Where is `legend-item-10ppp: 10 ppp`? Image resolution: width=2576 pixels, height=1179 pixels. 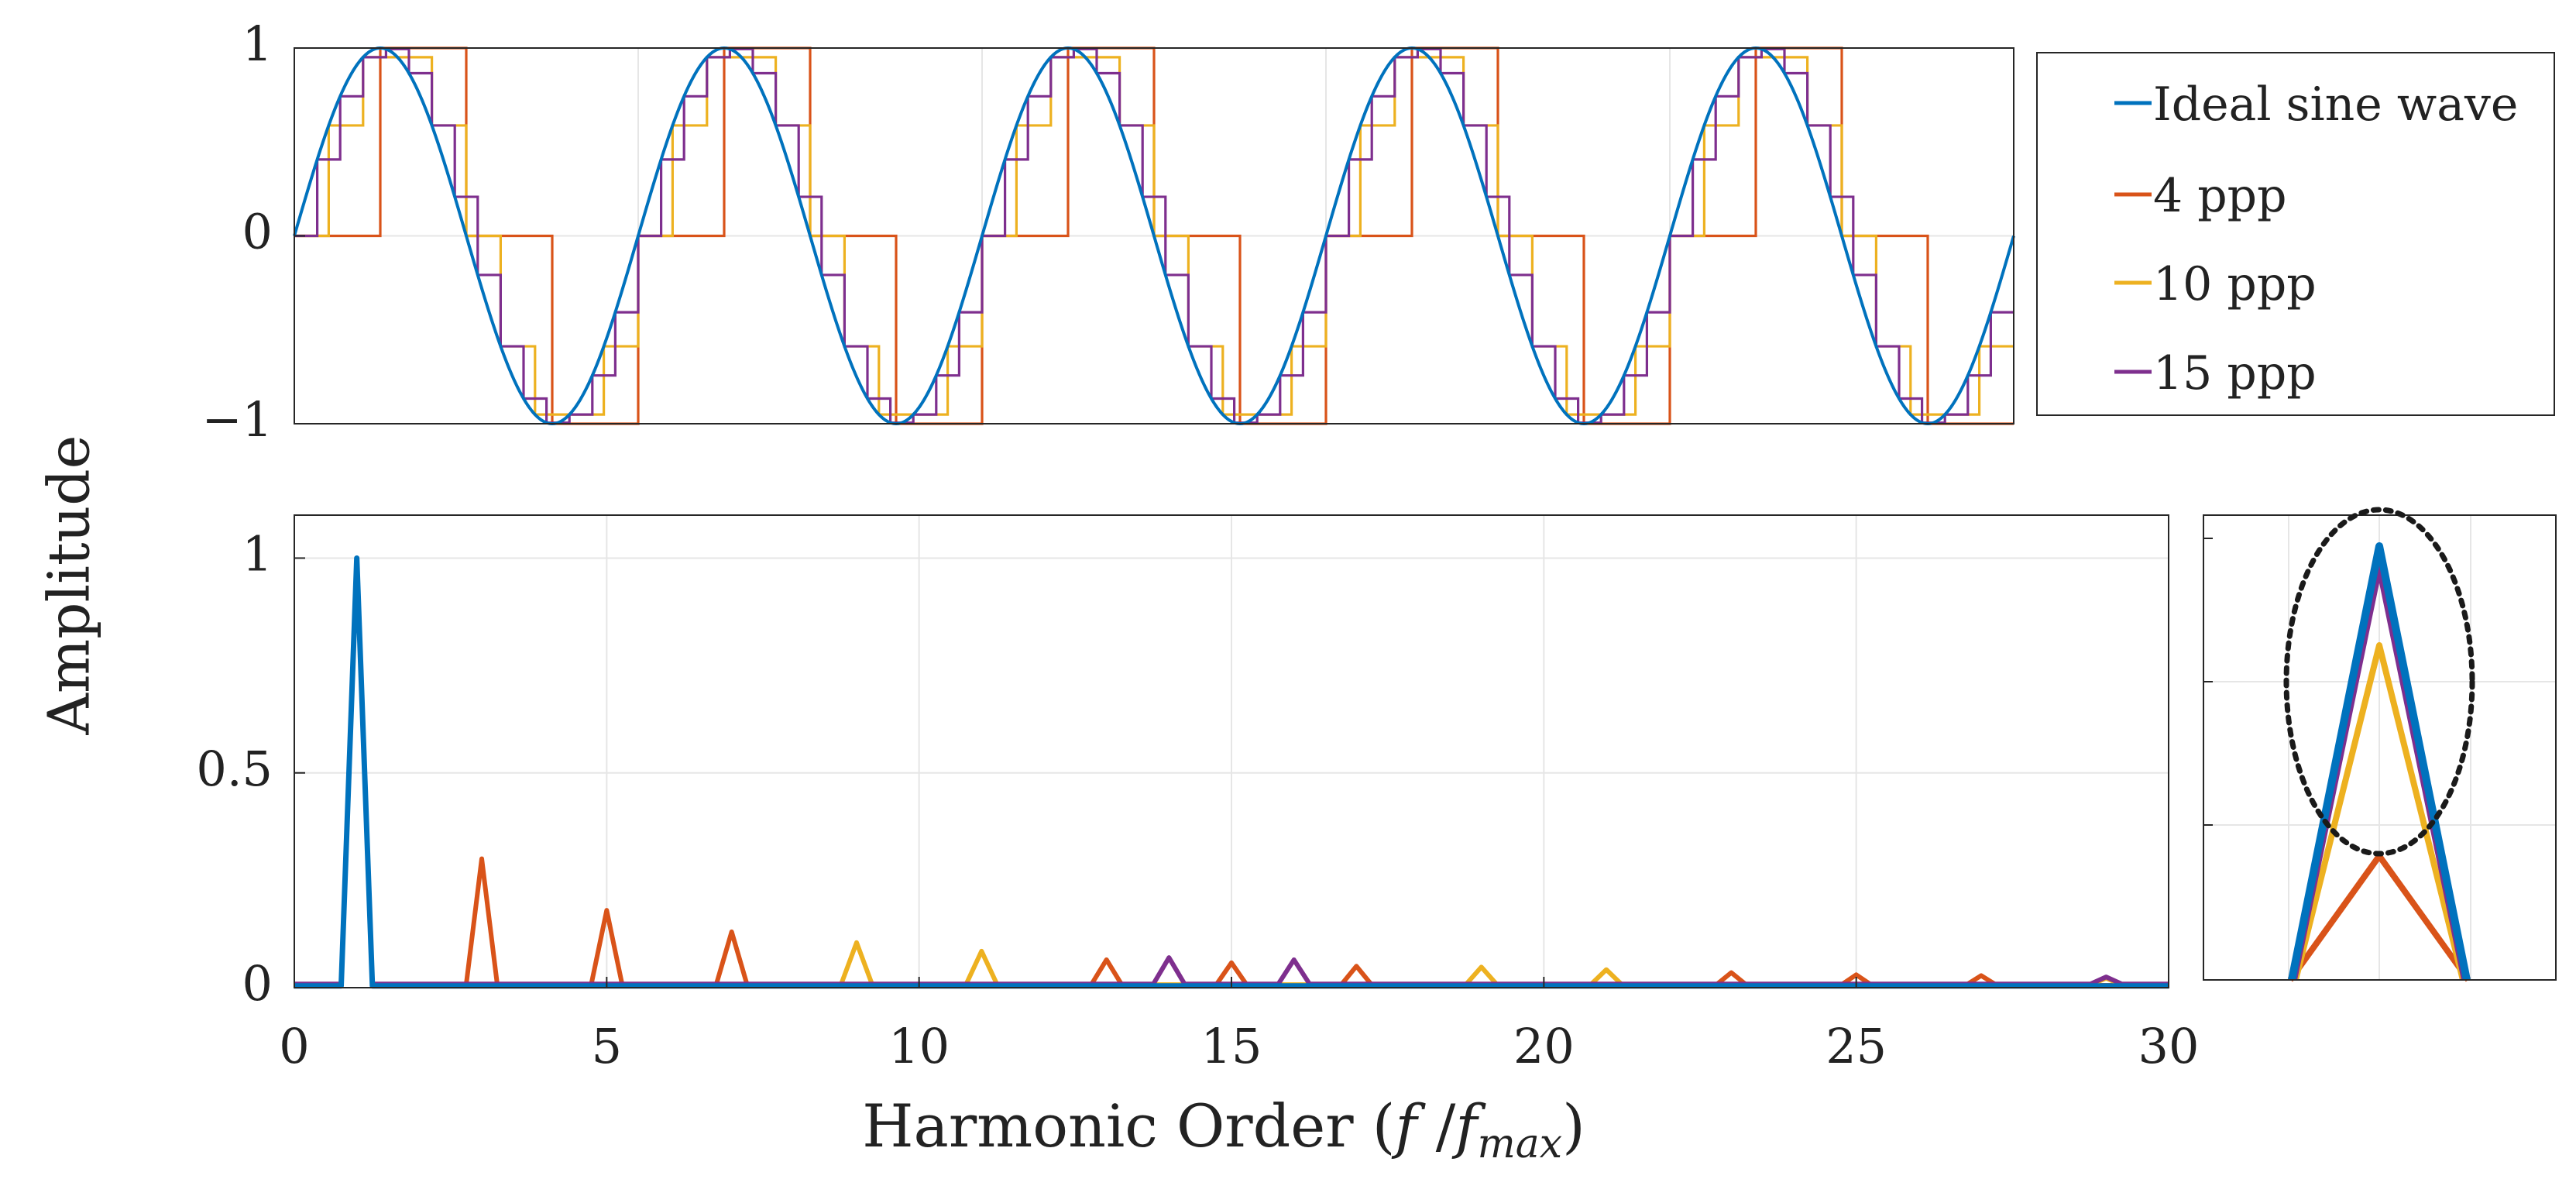
legend-item-10ppp: 10 ppp is located at coordinates (2215, 284).